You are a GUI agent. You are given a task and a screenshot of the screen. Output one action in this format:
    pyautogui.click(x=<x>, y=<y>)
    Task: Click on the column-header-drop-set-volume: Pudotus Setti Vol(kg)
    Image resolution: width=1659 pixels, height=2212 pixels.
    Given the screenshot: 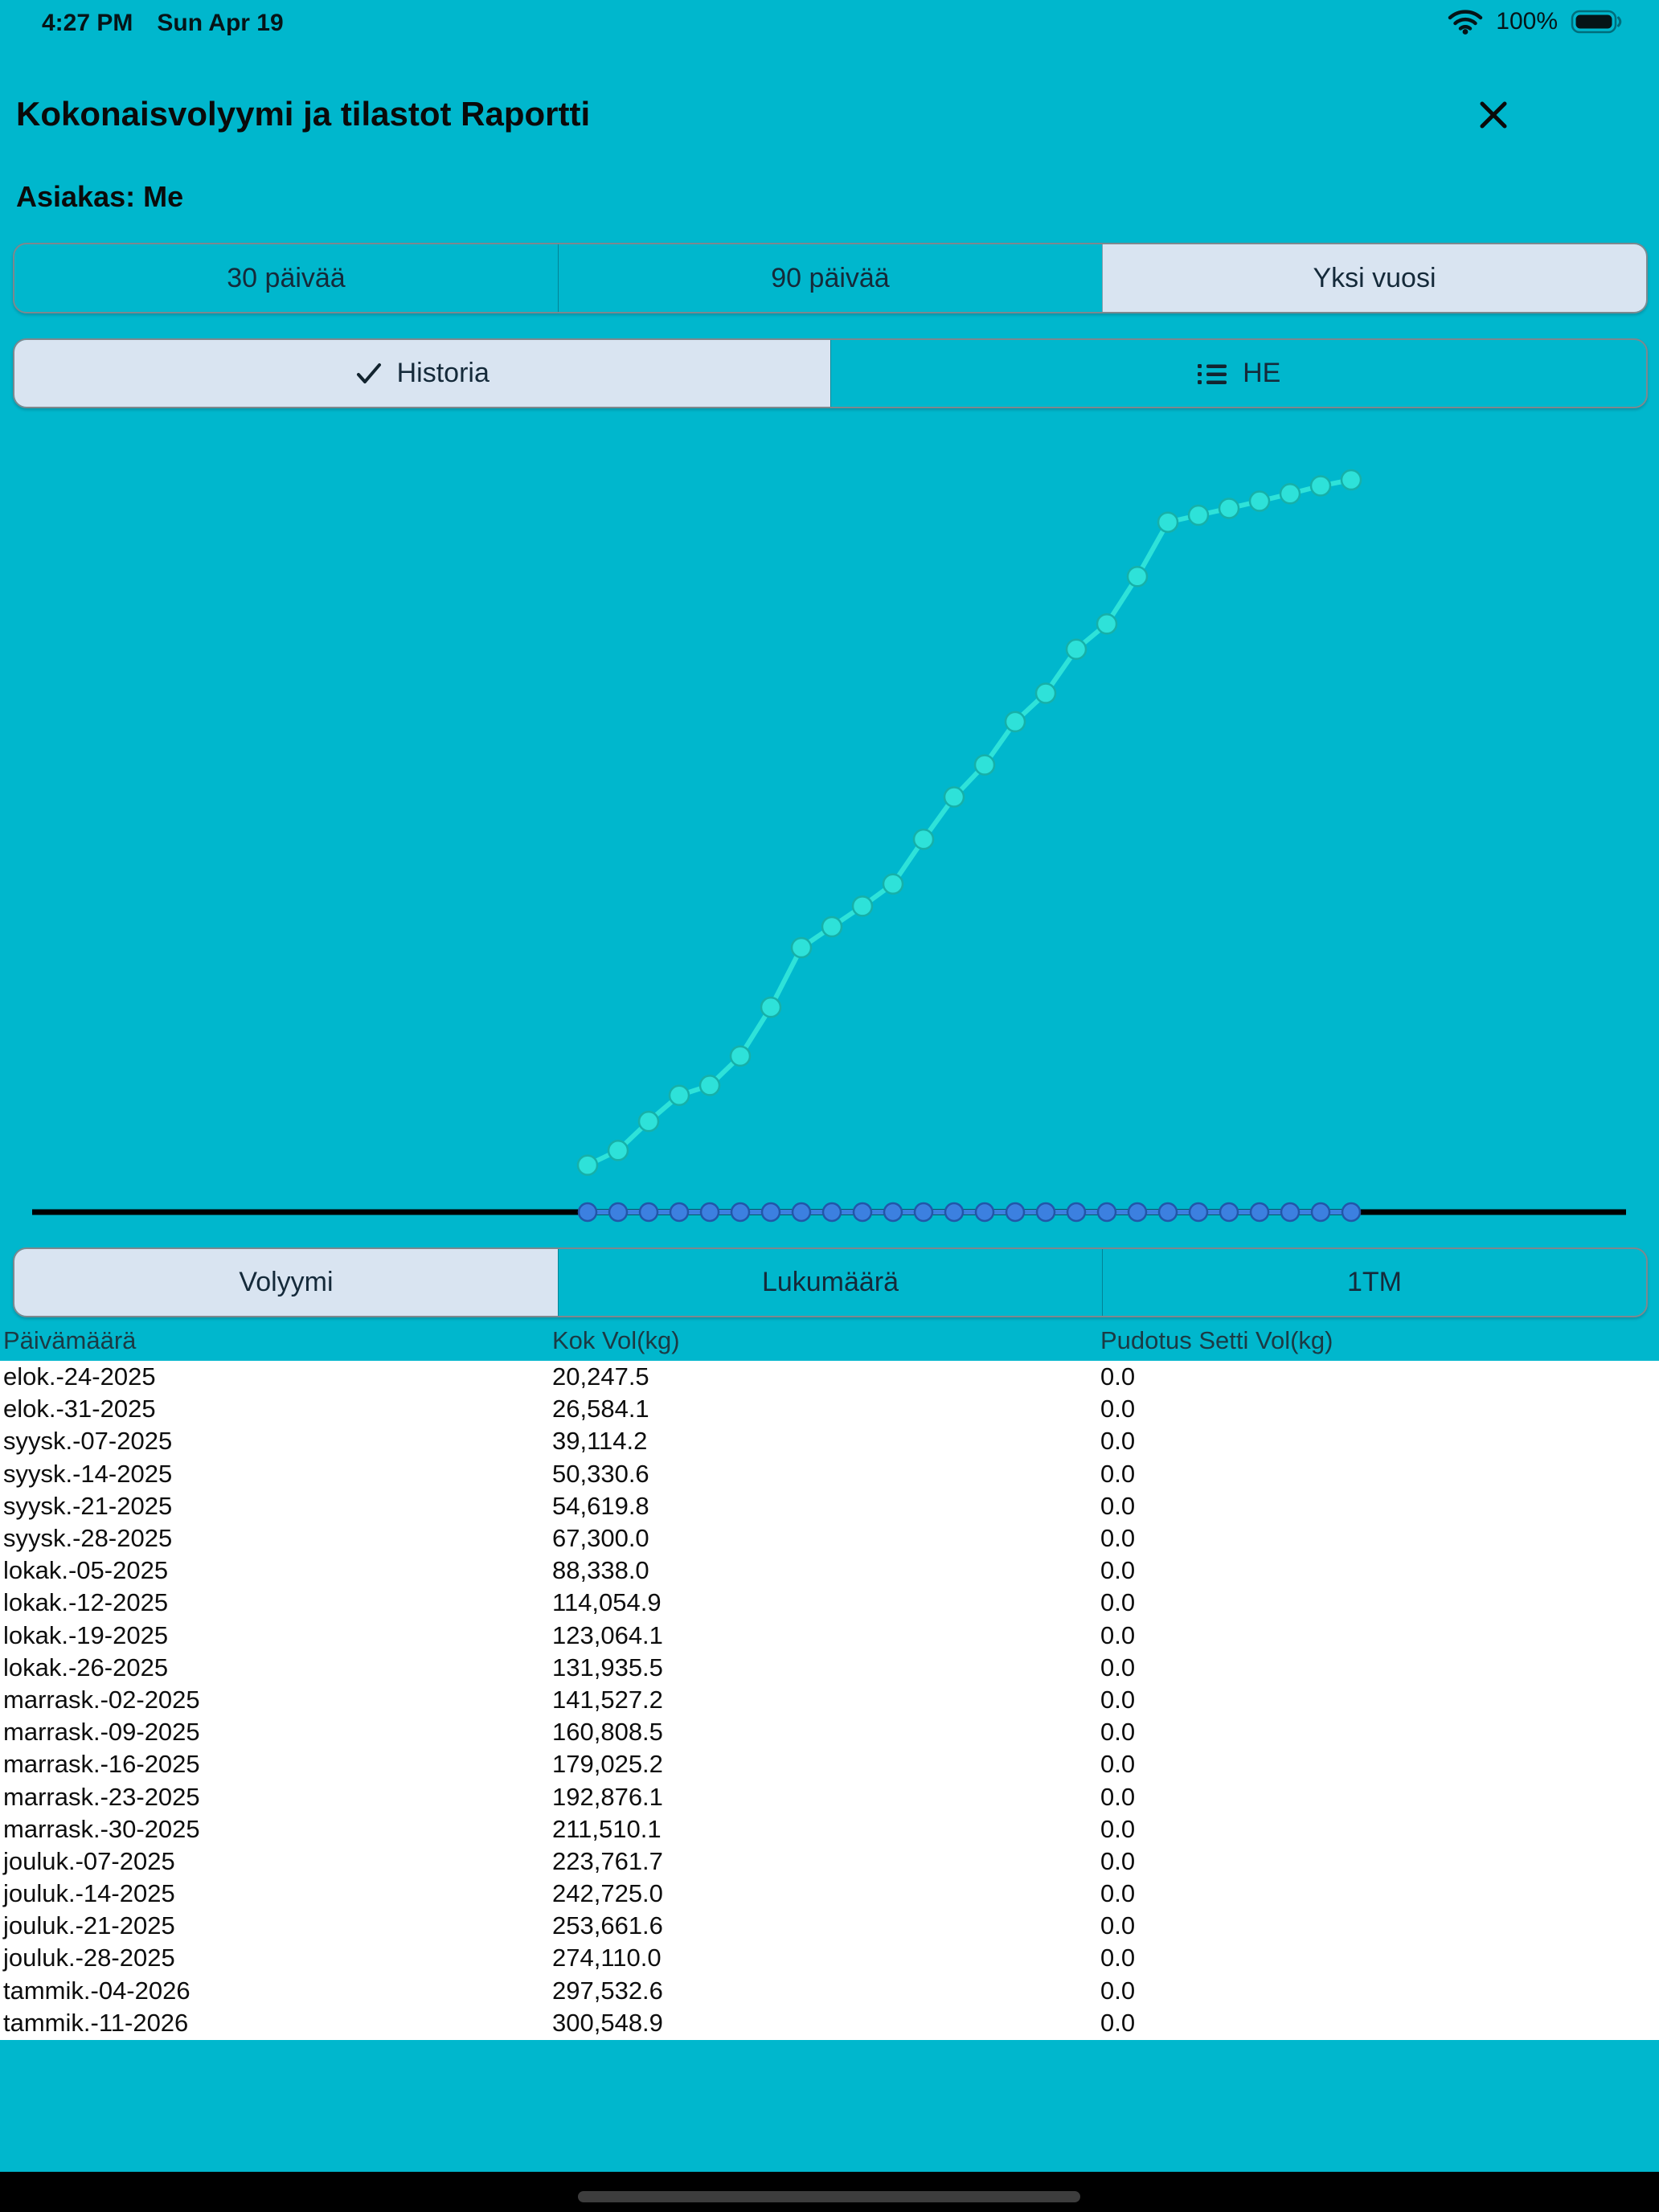 What is the action you would take?
    pyautogui.click(x=1216, y=1340)
    